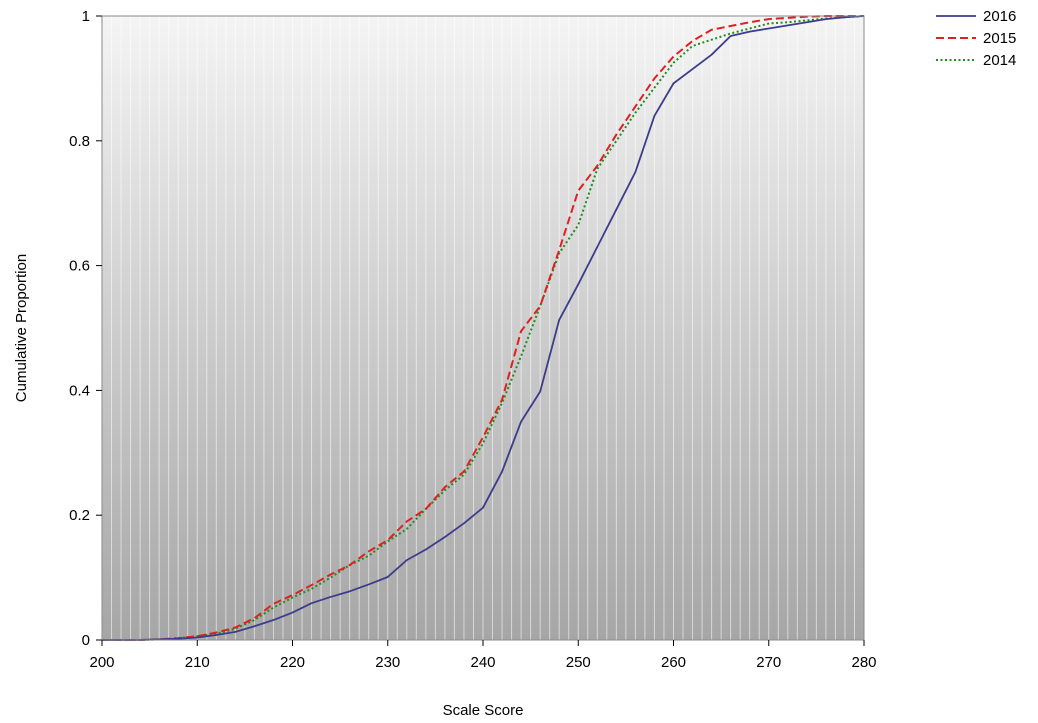 The width and height of the screenshot is (1038, 723). I want to click on legend-label: 2016, so click(999, 16).